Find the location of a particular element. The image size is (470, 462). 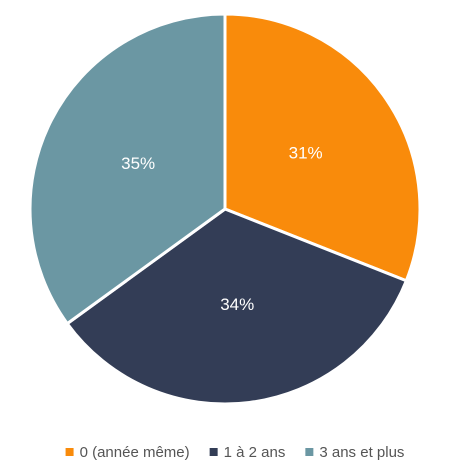

slice-label: 35% is located at coordinates (138, 163).